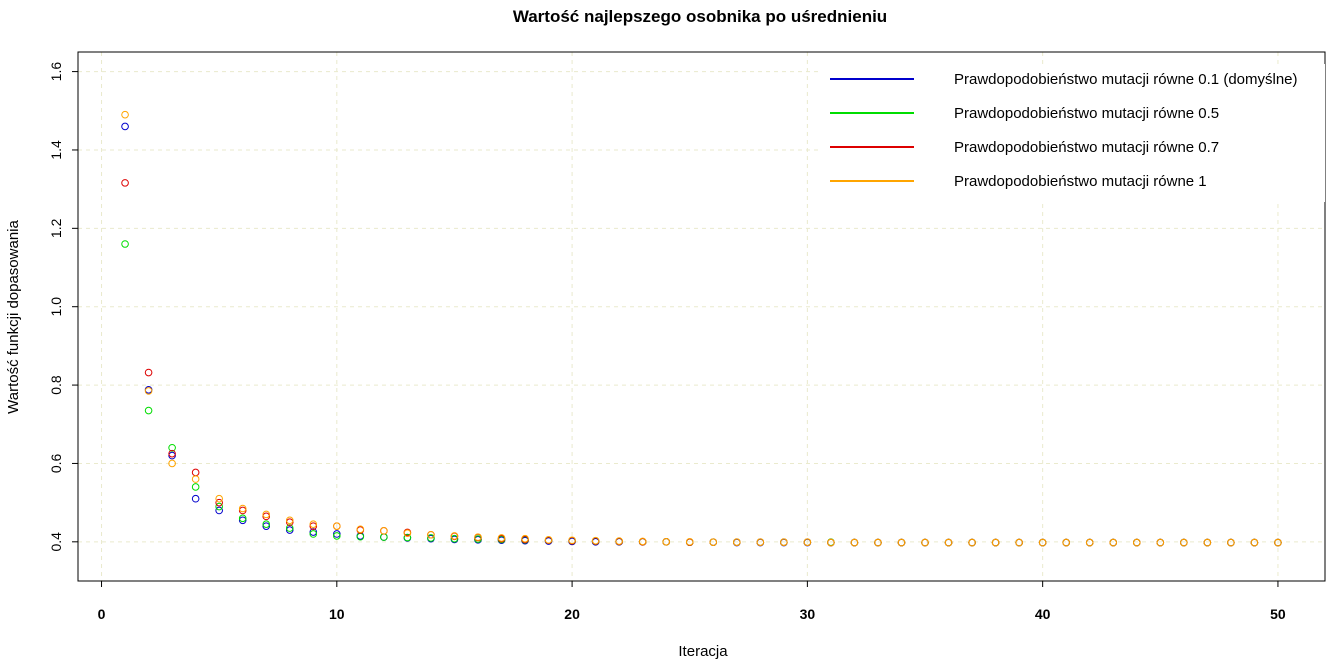 The width and height of the screenshot is (1341, 667). I want to click on x-tick-label: 40, so click(1043, 614).